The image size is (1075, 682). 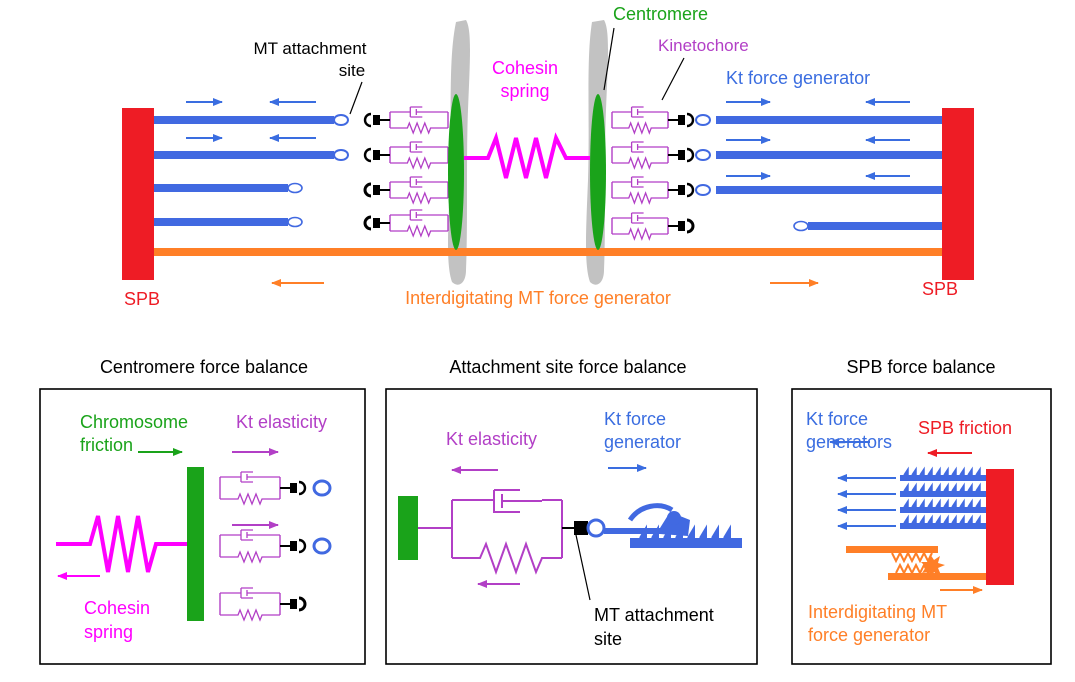 I want to click on centromere-plate, so click(x=195, y=544).